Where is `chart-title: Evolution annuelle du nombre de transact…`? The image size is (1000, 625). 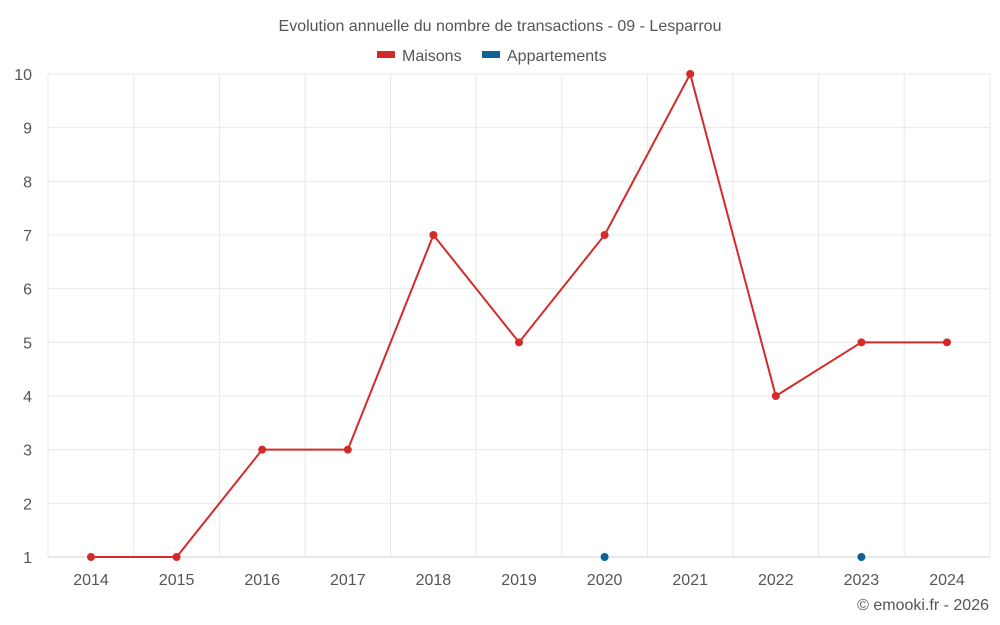 chart-title: Evolution annuelle du nombre de transact… is located at coordinates (500, 26).